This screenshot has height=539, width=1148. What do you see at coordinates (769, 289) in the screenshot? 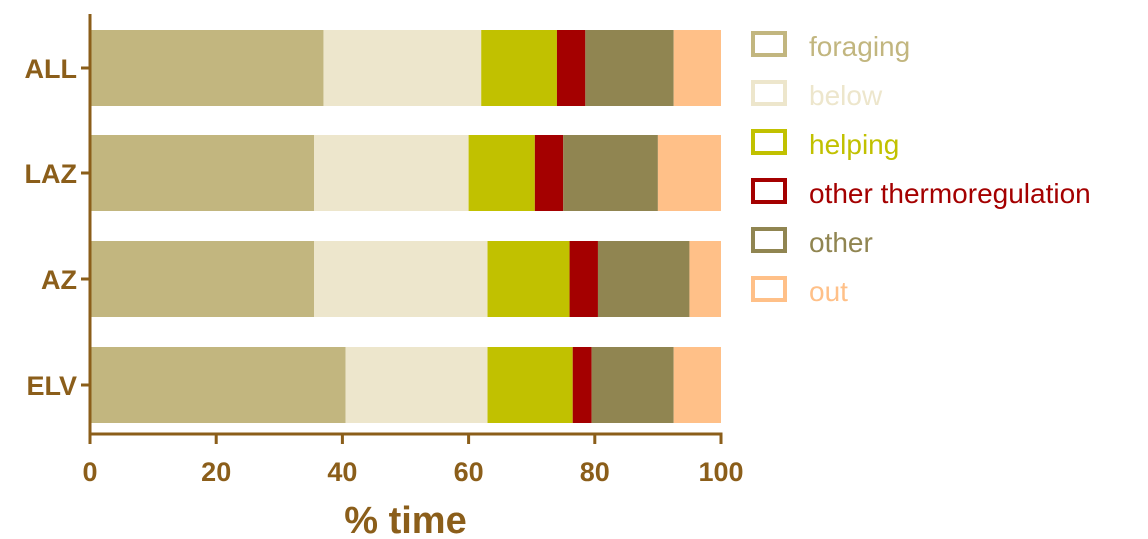
I see `legend-swatch-out` at bounding box center [769, 289].